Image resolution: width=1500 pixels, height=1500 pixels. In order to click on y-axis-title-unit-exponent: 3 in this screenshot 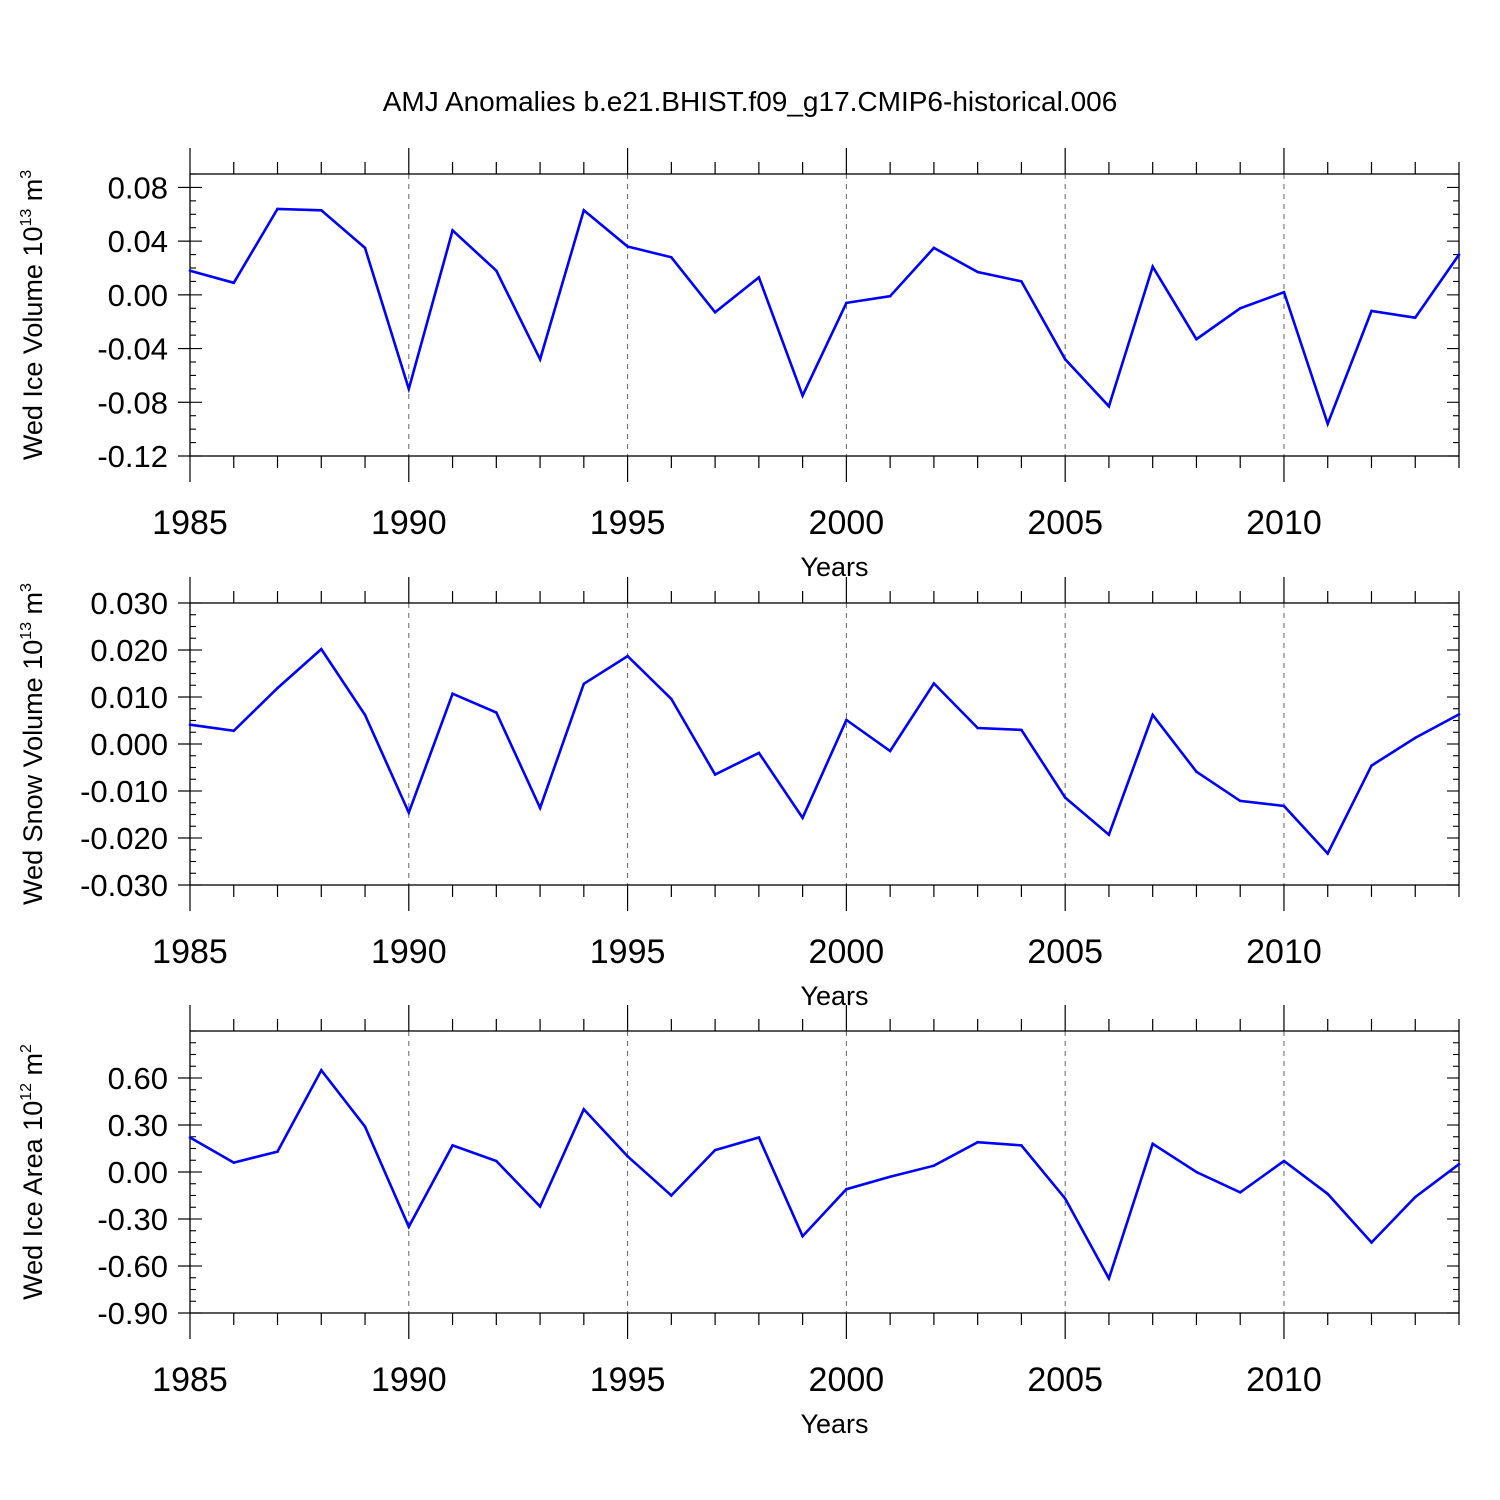, I will do `click(26, 174)`.